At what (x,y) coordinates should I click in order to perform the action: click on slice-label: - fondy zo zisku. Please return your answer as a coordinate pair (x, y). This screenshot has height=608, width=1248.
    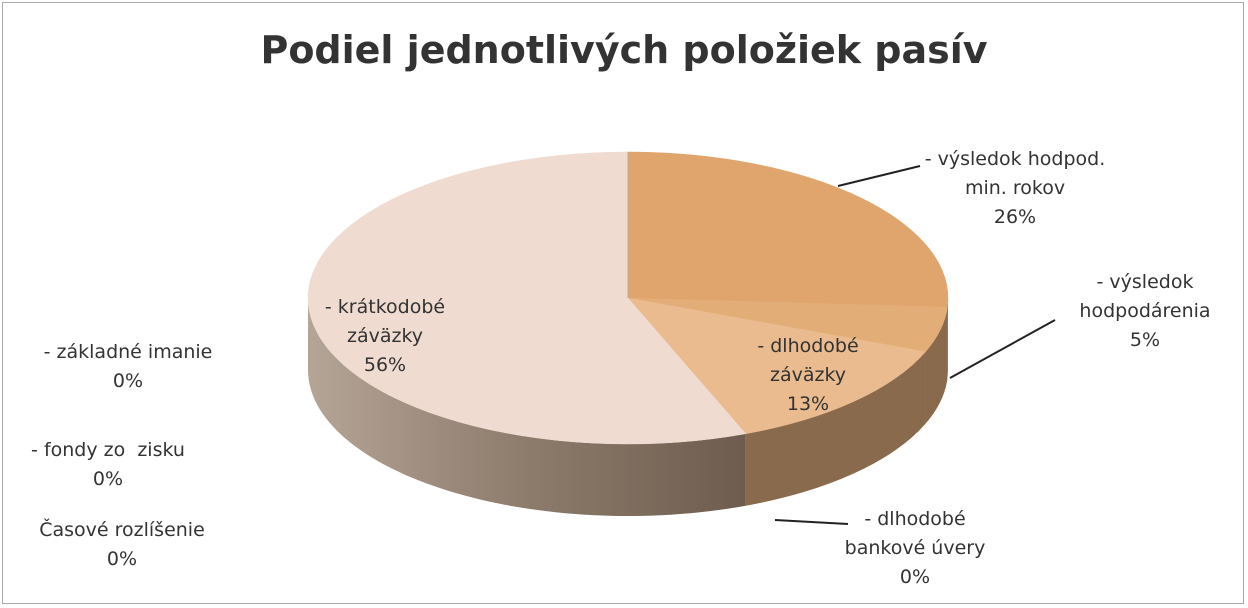
    Looking at the image, I should click on (108, 450).